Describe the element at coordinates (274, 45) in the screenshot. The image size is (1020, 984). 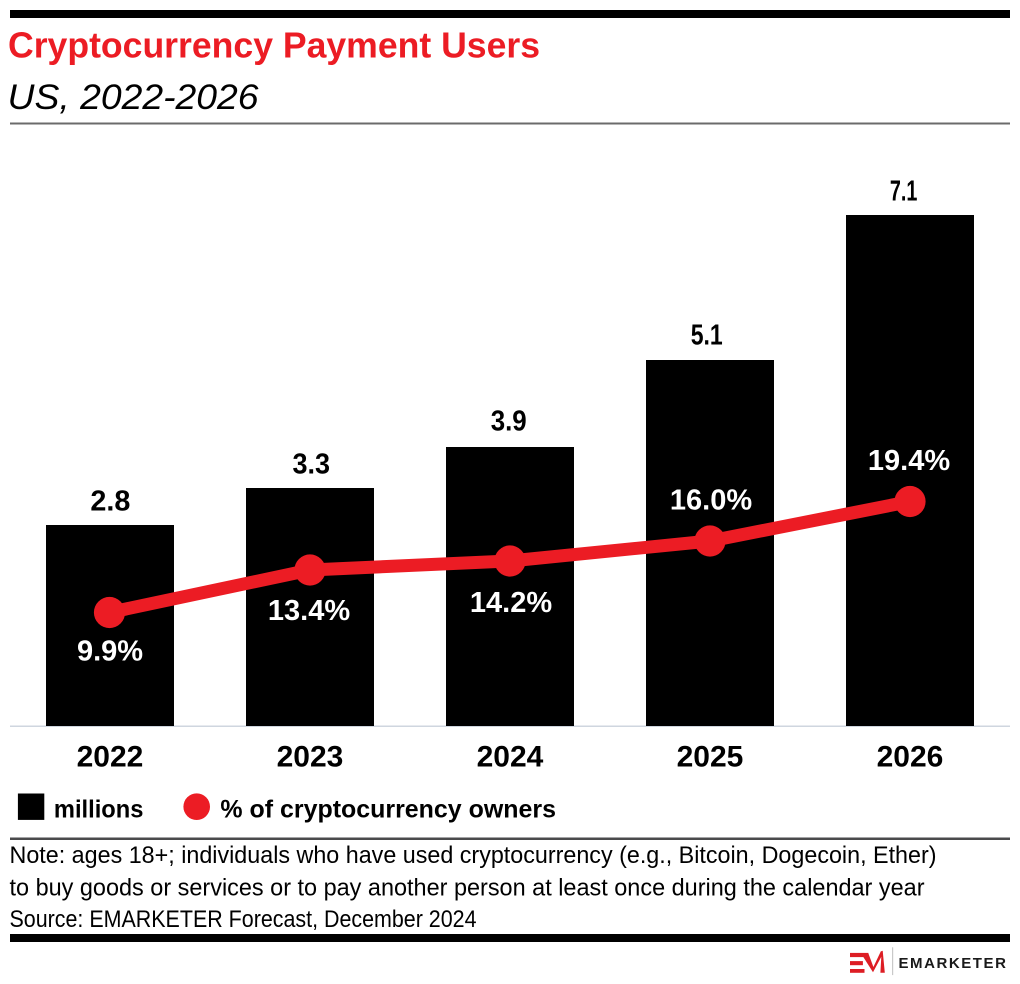
I see `svg-text: Cryptocurrency Payment Users` at that location.